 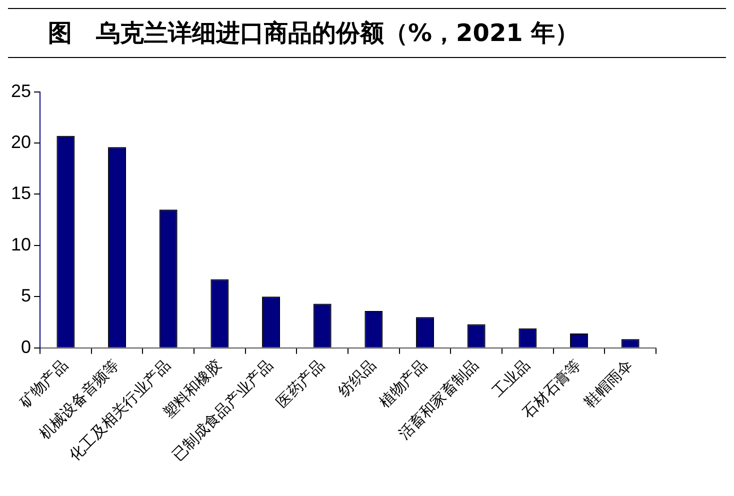 What do you see at coordinates (21, 244) in the screenshot?
I see `y-tick-label: 10` at bounding box center [21, 244].